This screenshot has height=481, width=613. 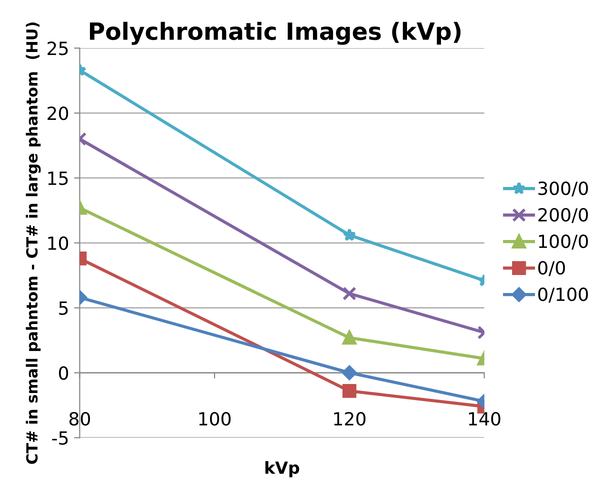 I want to click on chart-title: Polychromatic Images (kVp), so click(x=275, y=33).